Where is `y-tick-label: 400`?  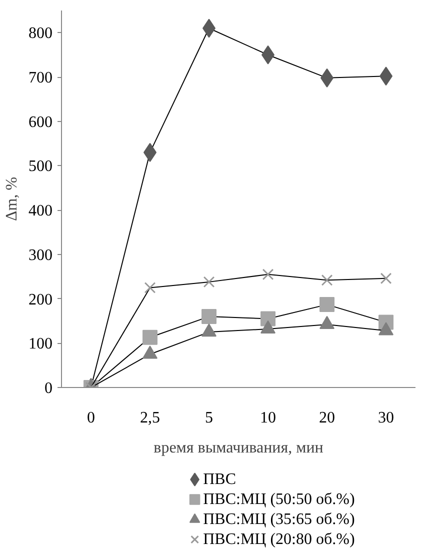
y-tick-label: 400 is located at coordinates (40, 211).